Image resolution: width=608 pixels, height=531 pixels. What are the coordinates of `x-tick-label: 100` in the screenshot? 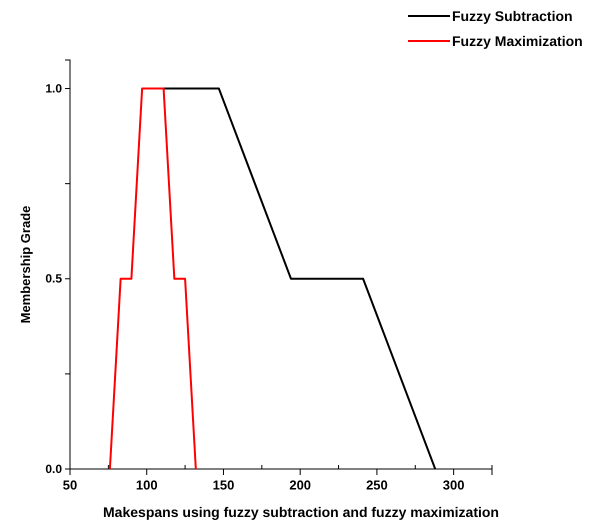 It's located at (147, 485).